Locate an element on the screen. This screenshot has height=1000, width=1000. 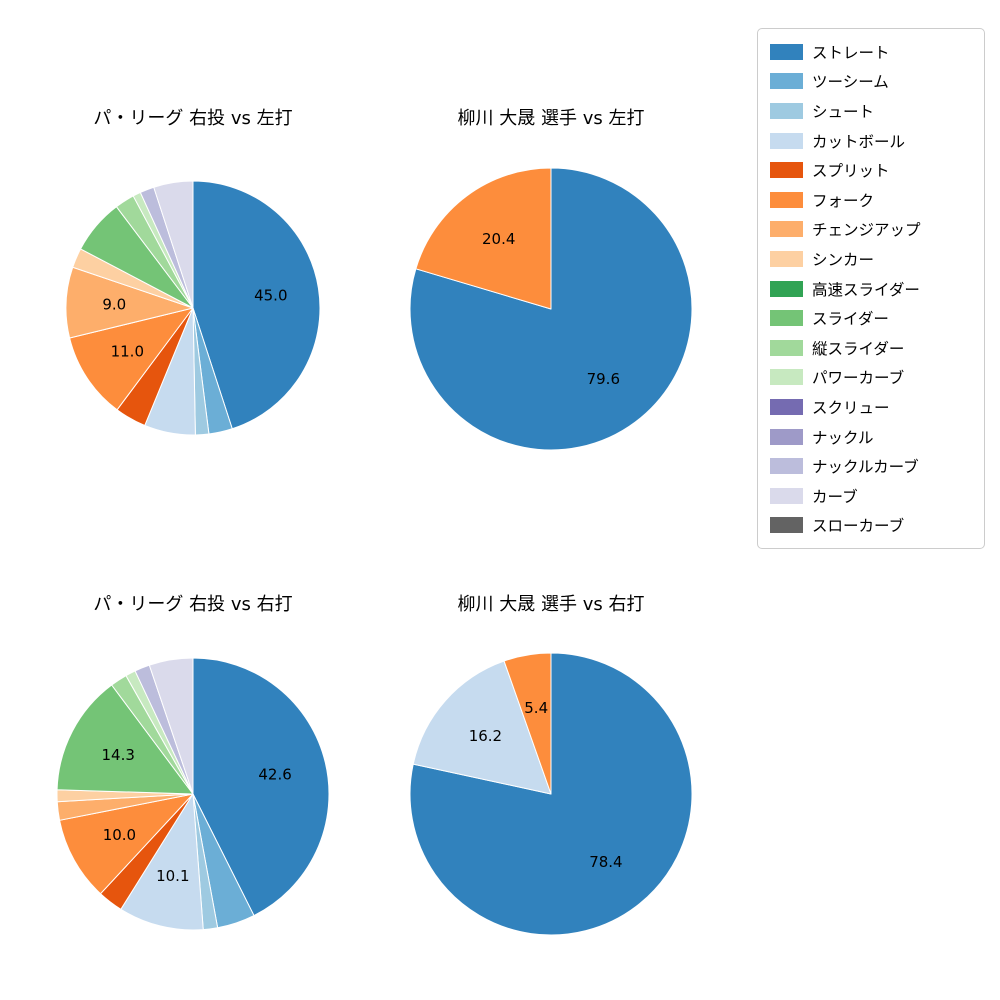
chart-title: パ・リーグ 右投 vs 右打 is located at coordinates (193, 604).